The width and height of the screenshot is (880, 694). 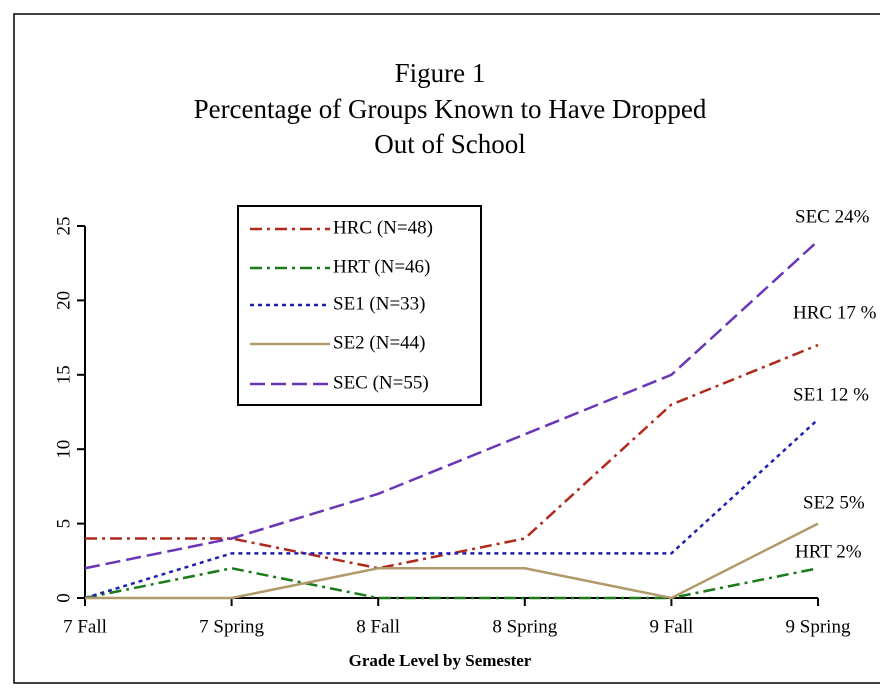 I want to click on annotation: HRC 17 %, so click(x=835, y=312).